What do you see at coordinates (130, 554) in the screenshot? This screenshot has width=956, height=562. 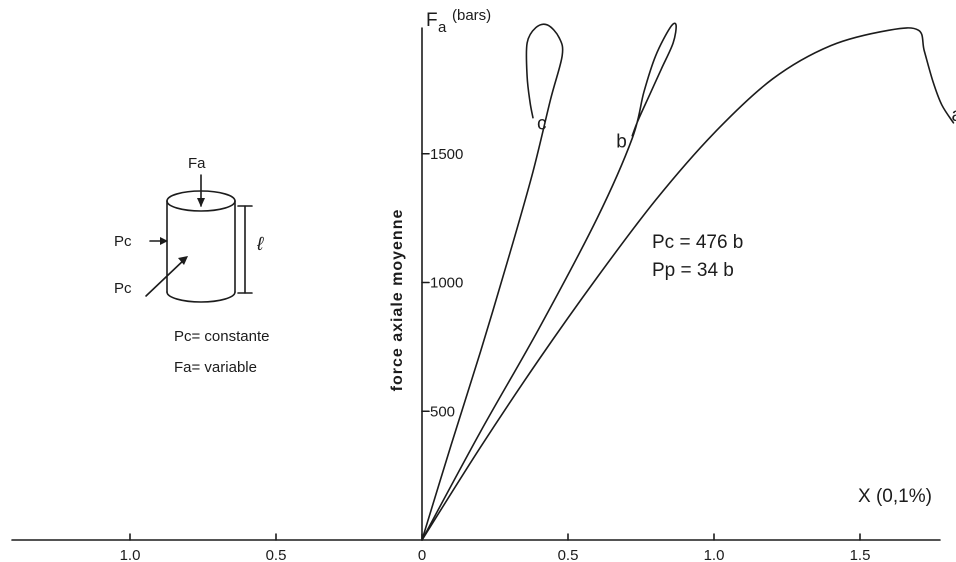 I see `x-tick-label-0: 1.0` at bounding box center [130, 554].